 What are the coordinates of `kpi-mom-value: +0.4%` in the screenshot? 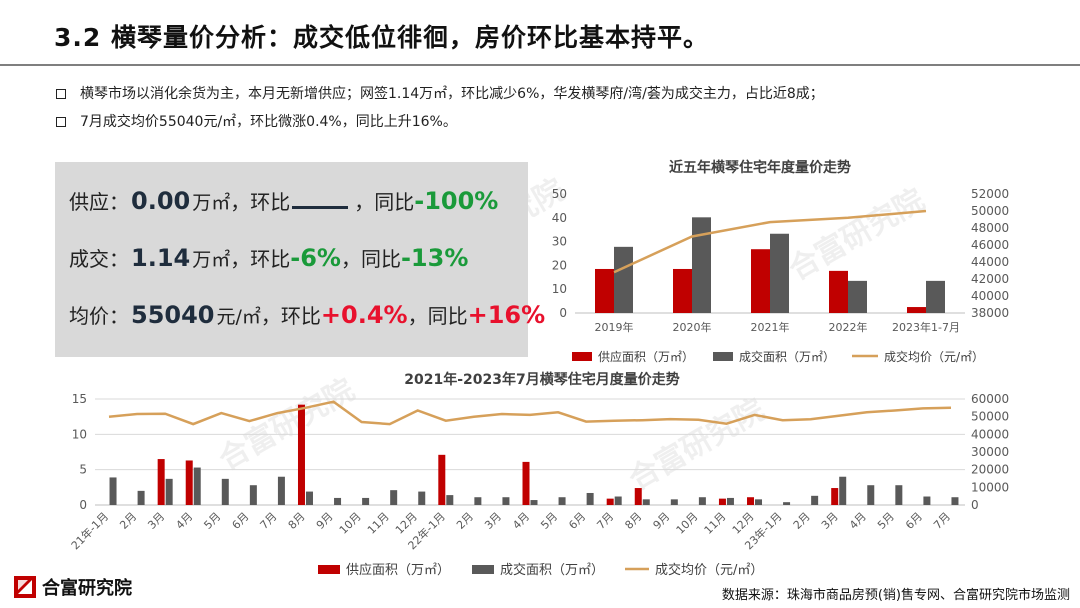 It's located at (364, 315).